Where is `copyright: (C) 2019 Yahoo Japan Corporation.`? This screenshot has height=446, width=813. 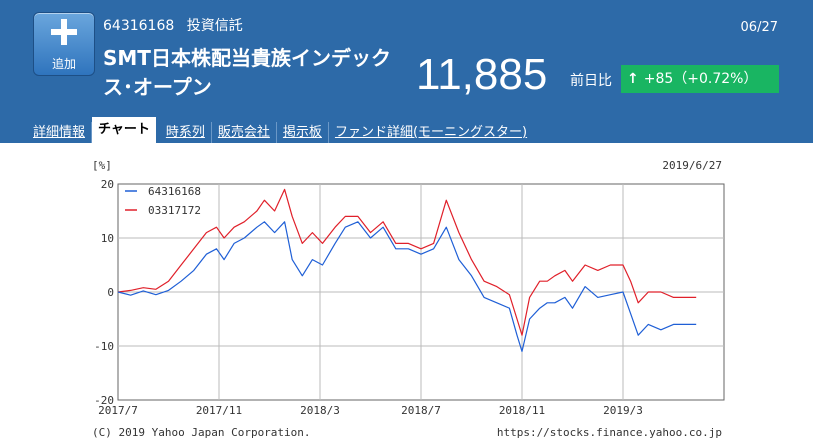
copyright: (C) 2019 Yahoo Japan Corporation. is located at coordinates (201, 432).